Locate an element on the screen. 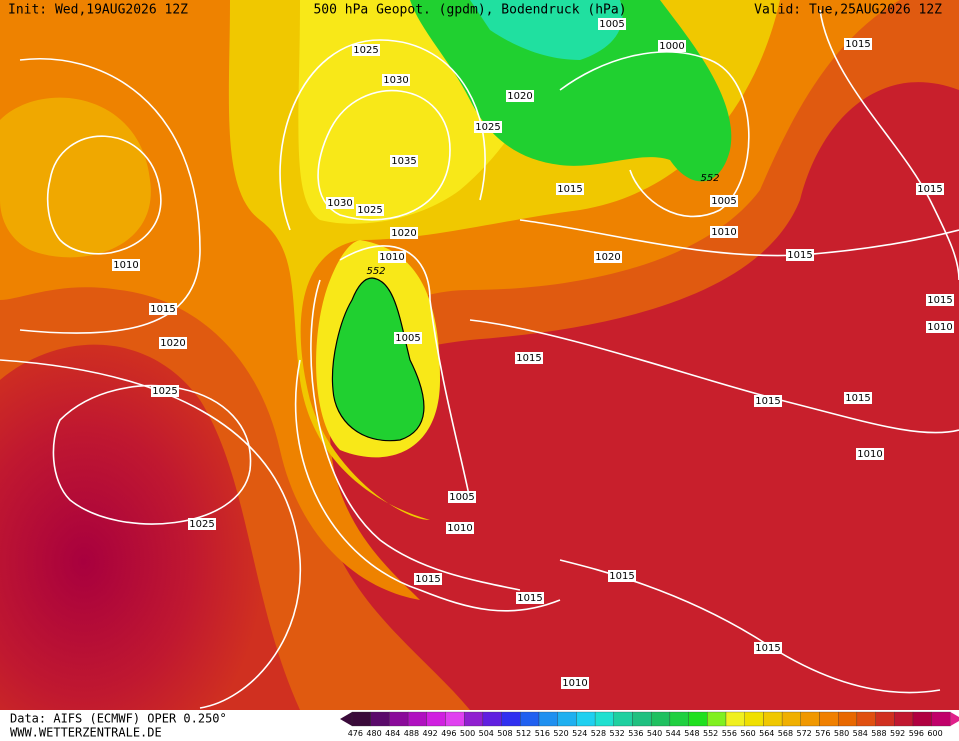  colorbar-label: 528 is located at coordinates (598, 733).